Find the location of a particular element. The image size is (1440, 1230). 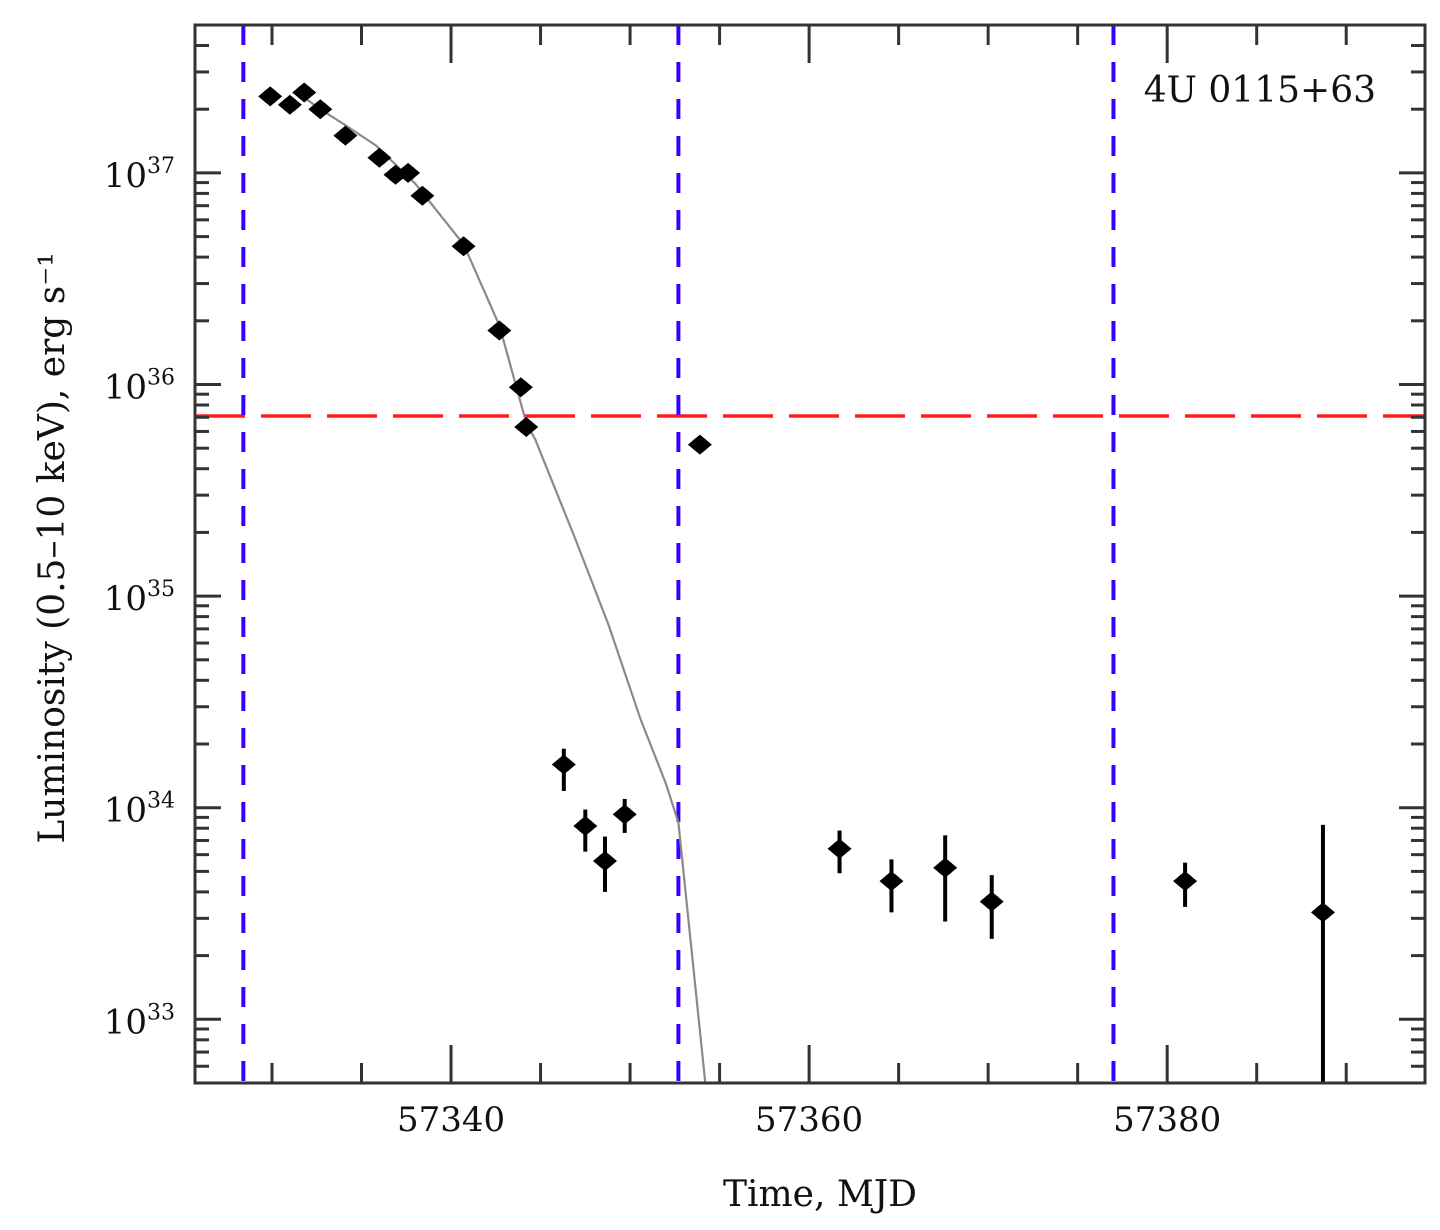

x-tick-label: 57380 is located at coordinates (1167, 1120).